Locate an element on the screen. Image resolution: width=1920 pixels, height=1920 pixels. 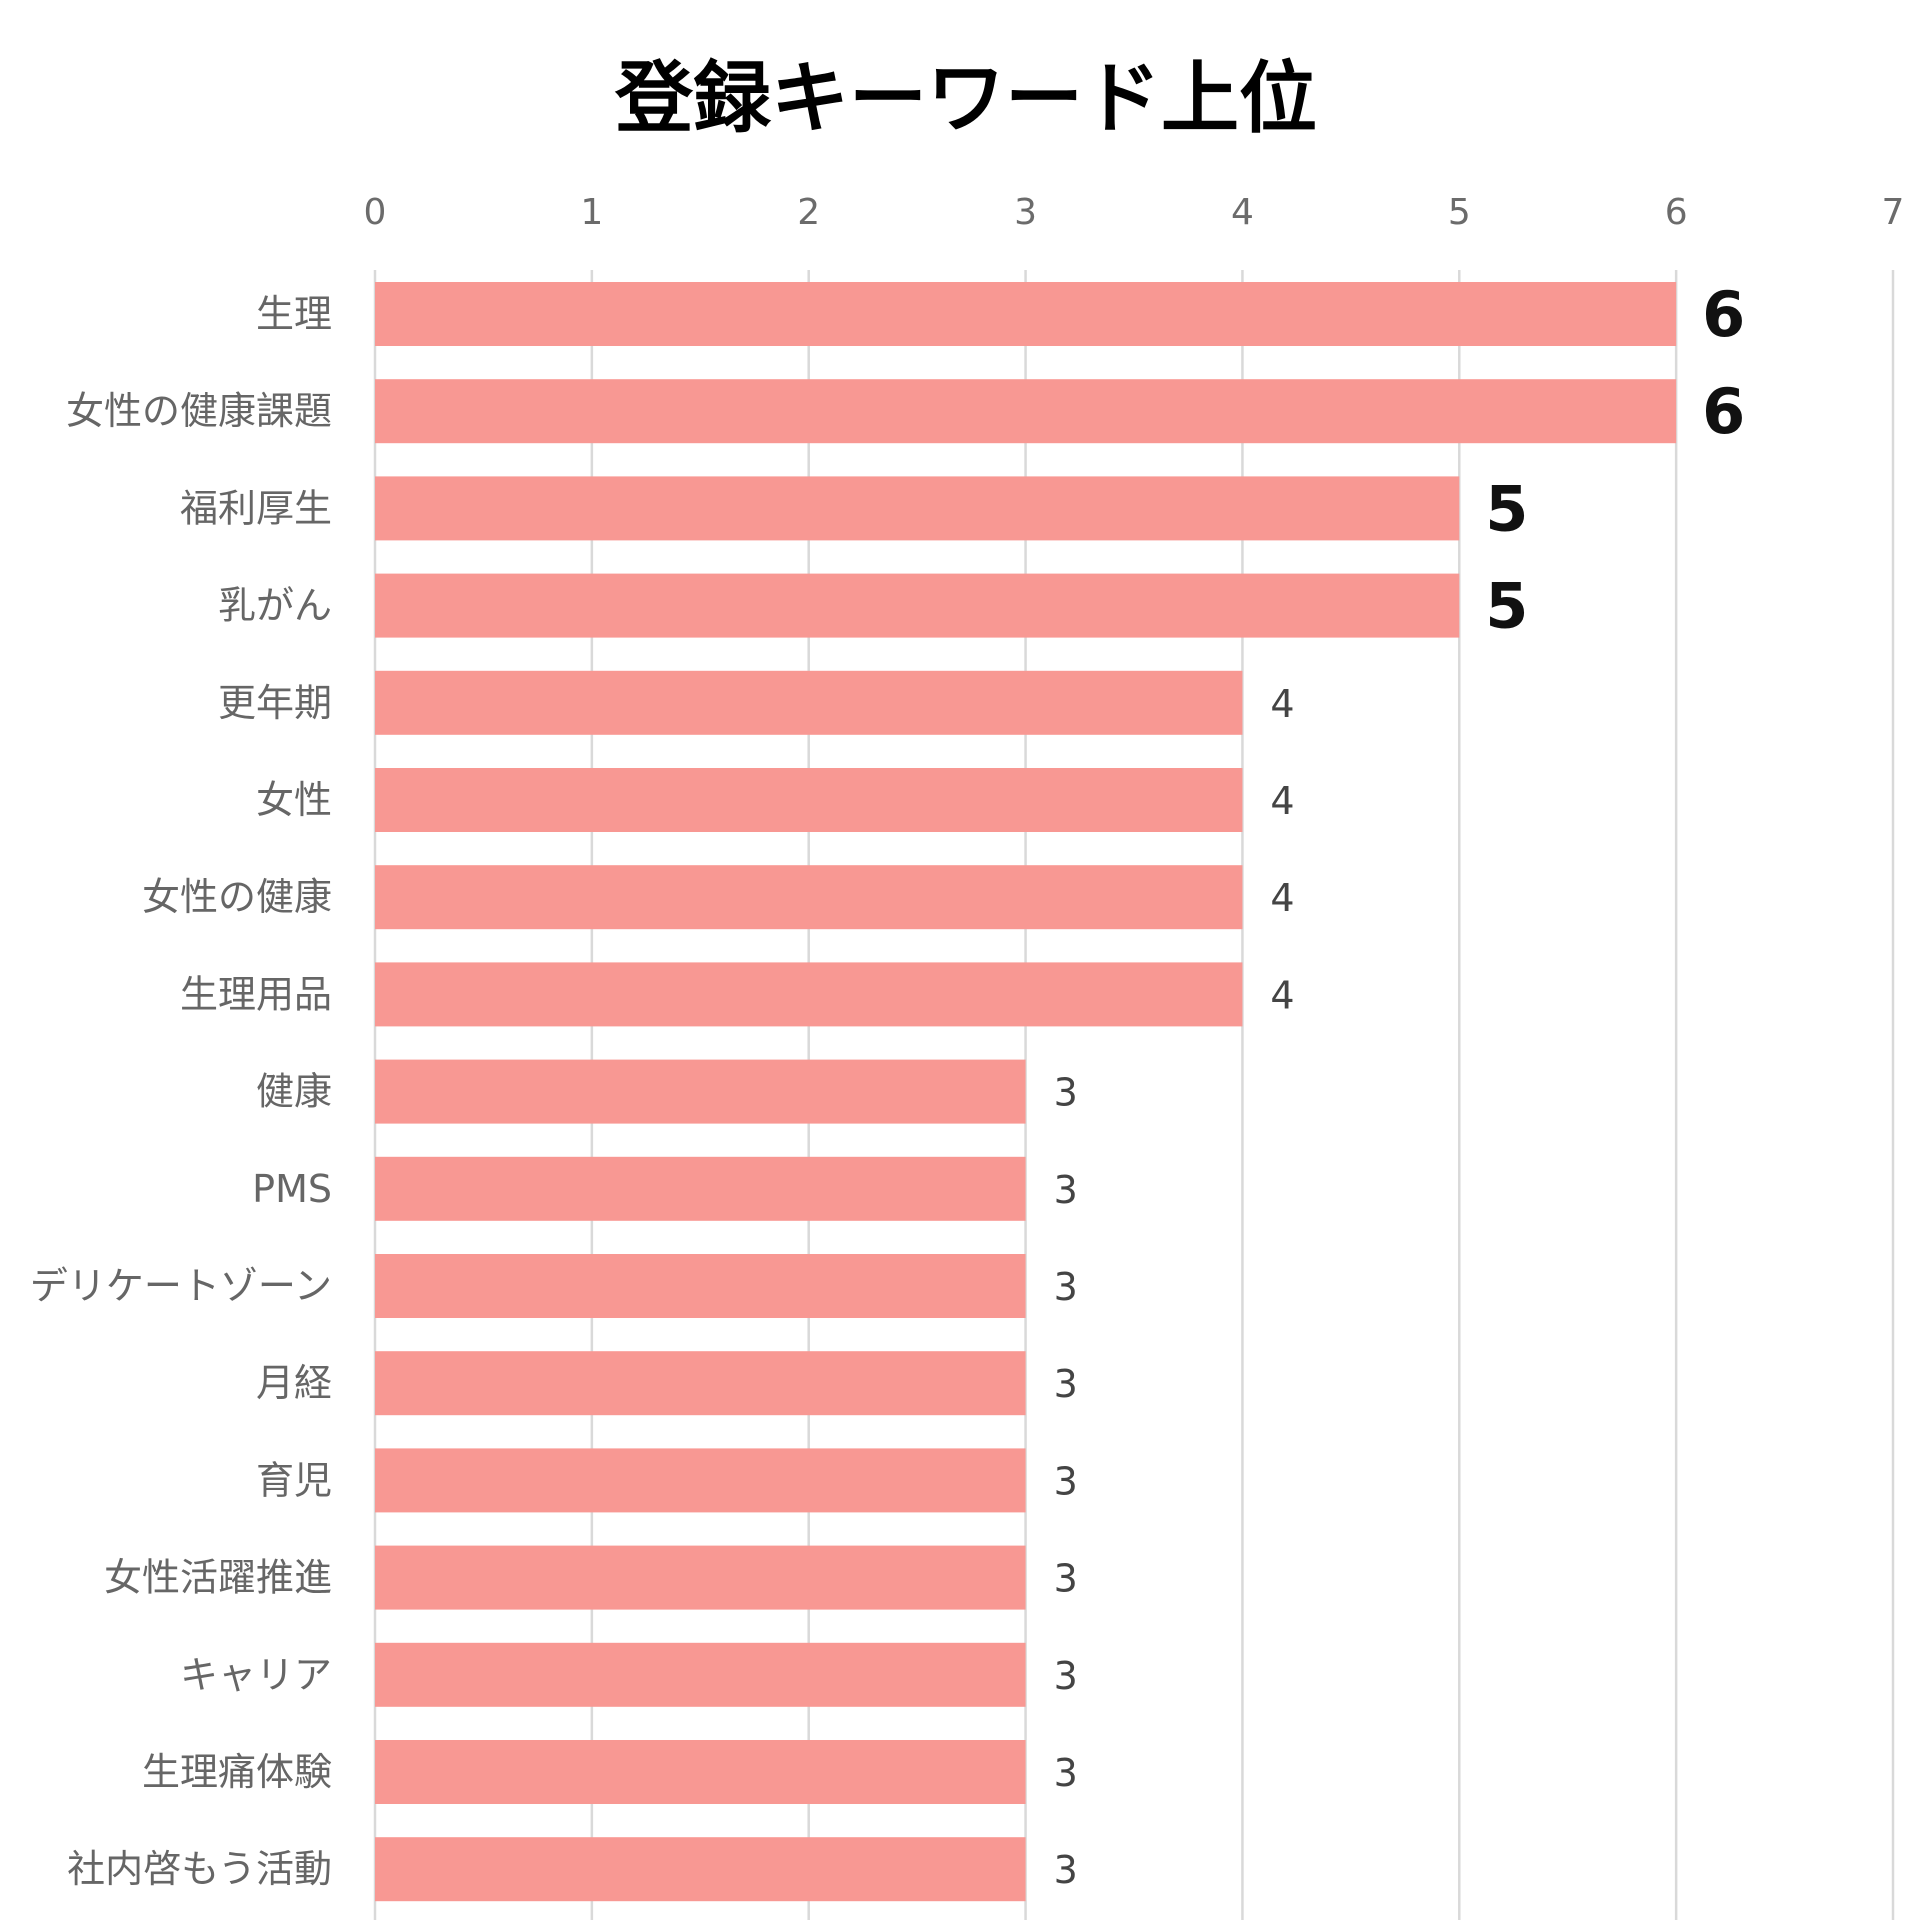
category-label: 生理用品 is located at coordinates (256, 994).